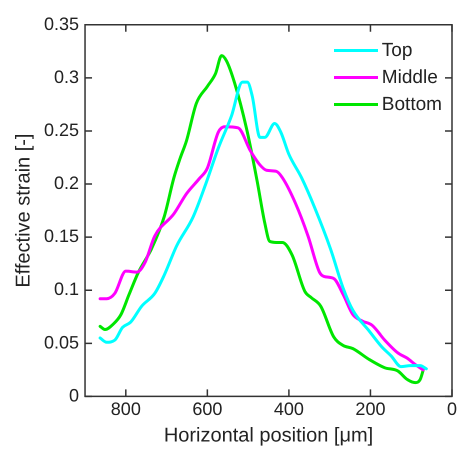 The height and width of the screenshot is (460, 476). I want to click on legend-label: Middle, so click(410, 78).